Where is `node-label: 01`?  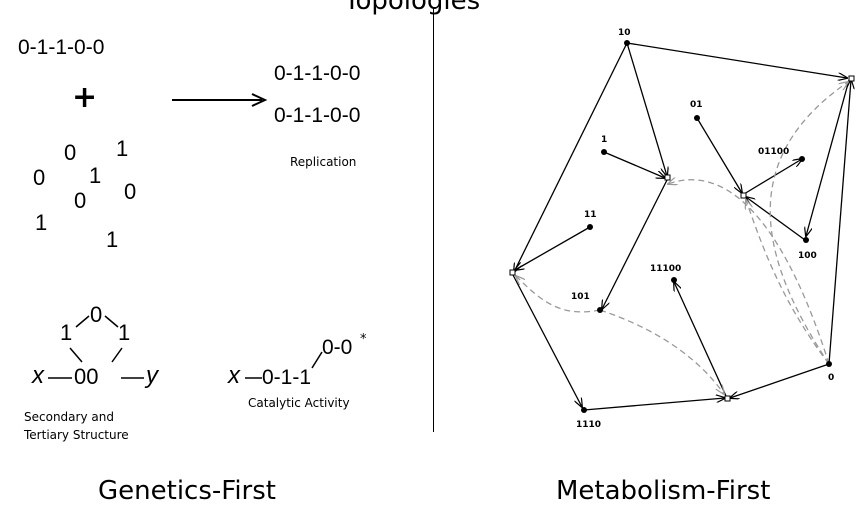 node-label: 01 is located at coordinates (696, 105).